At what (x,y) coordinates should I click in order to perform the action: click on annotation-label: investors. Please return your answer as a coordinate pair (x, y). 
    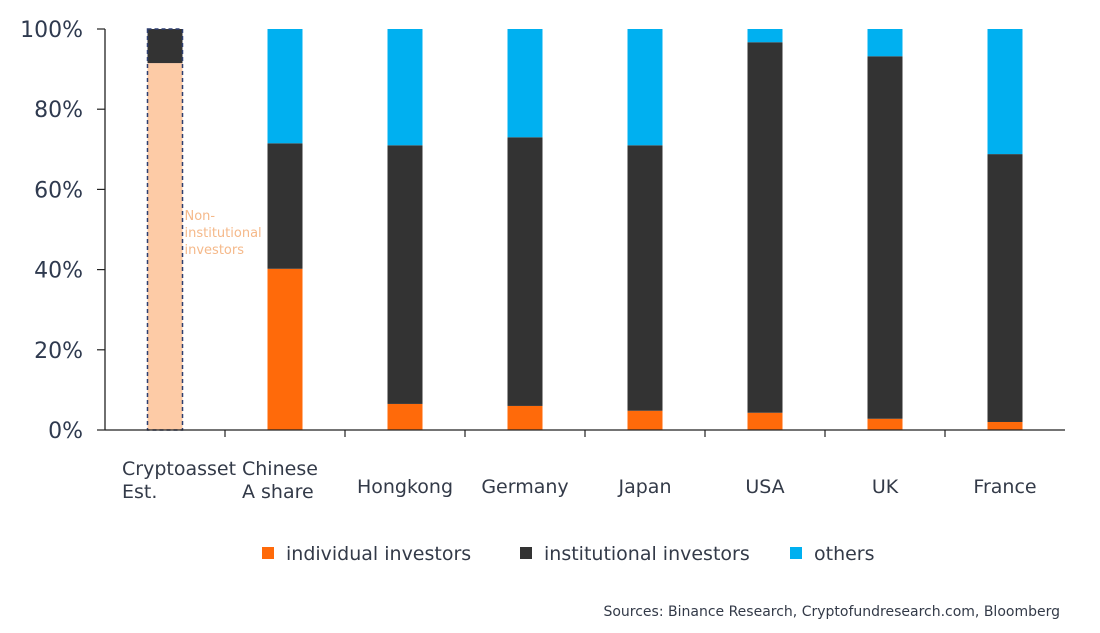
    Looking at the image, I should click on (215, 250).